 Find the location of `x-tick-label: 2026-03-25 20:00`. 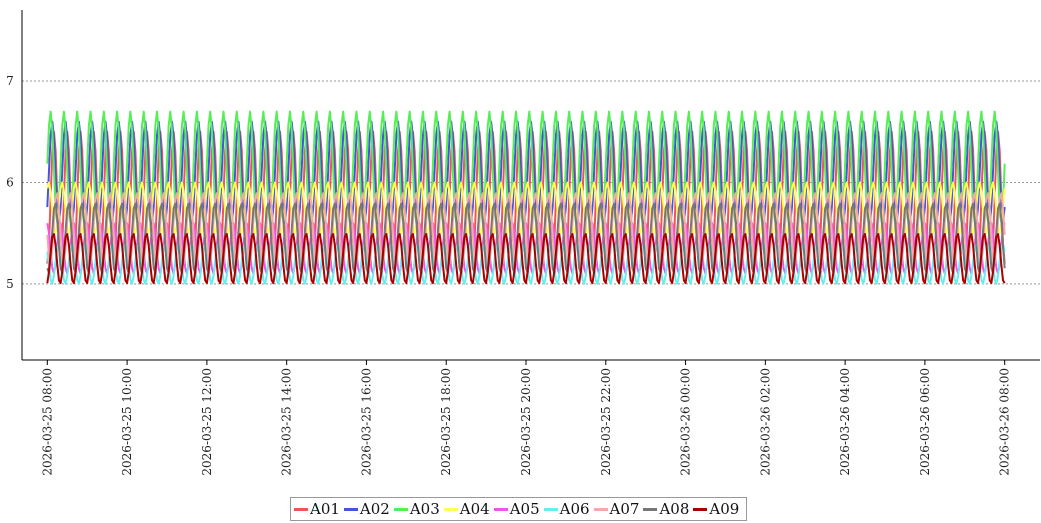

x-tick-label: 2026-03-25 20:00 is located at coordinates (526, 422).